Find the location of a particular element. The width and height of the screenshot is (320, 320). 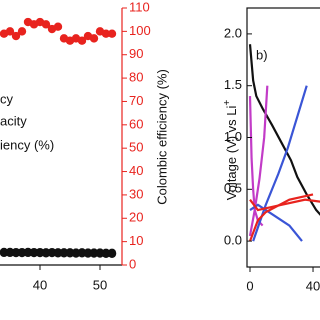

y2-tick-label: 50 is located at coordinates (136, 147).